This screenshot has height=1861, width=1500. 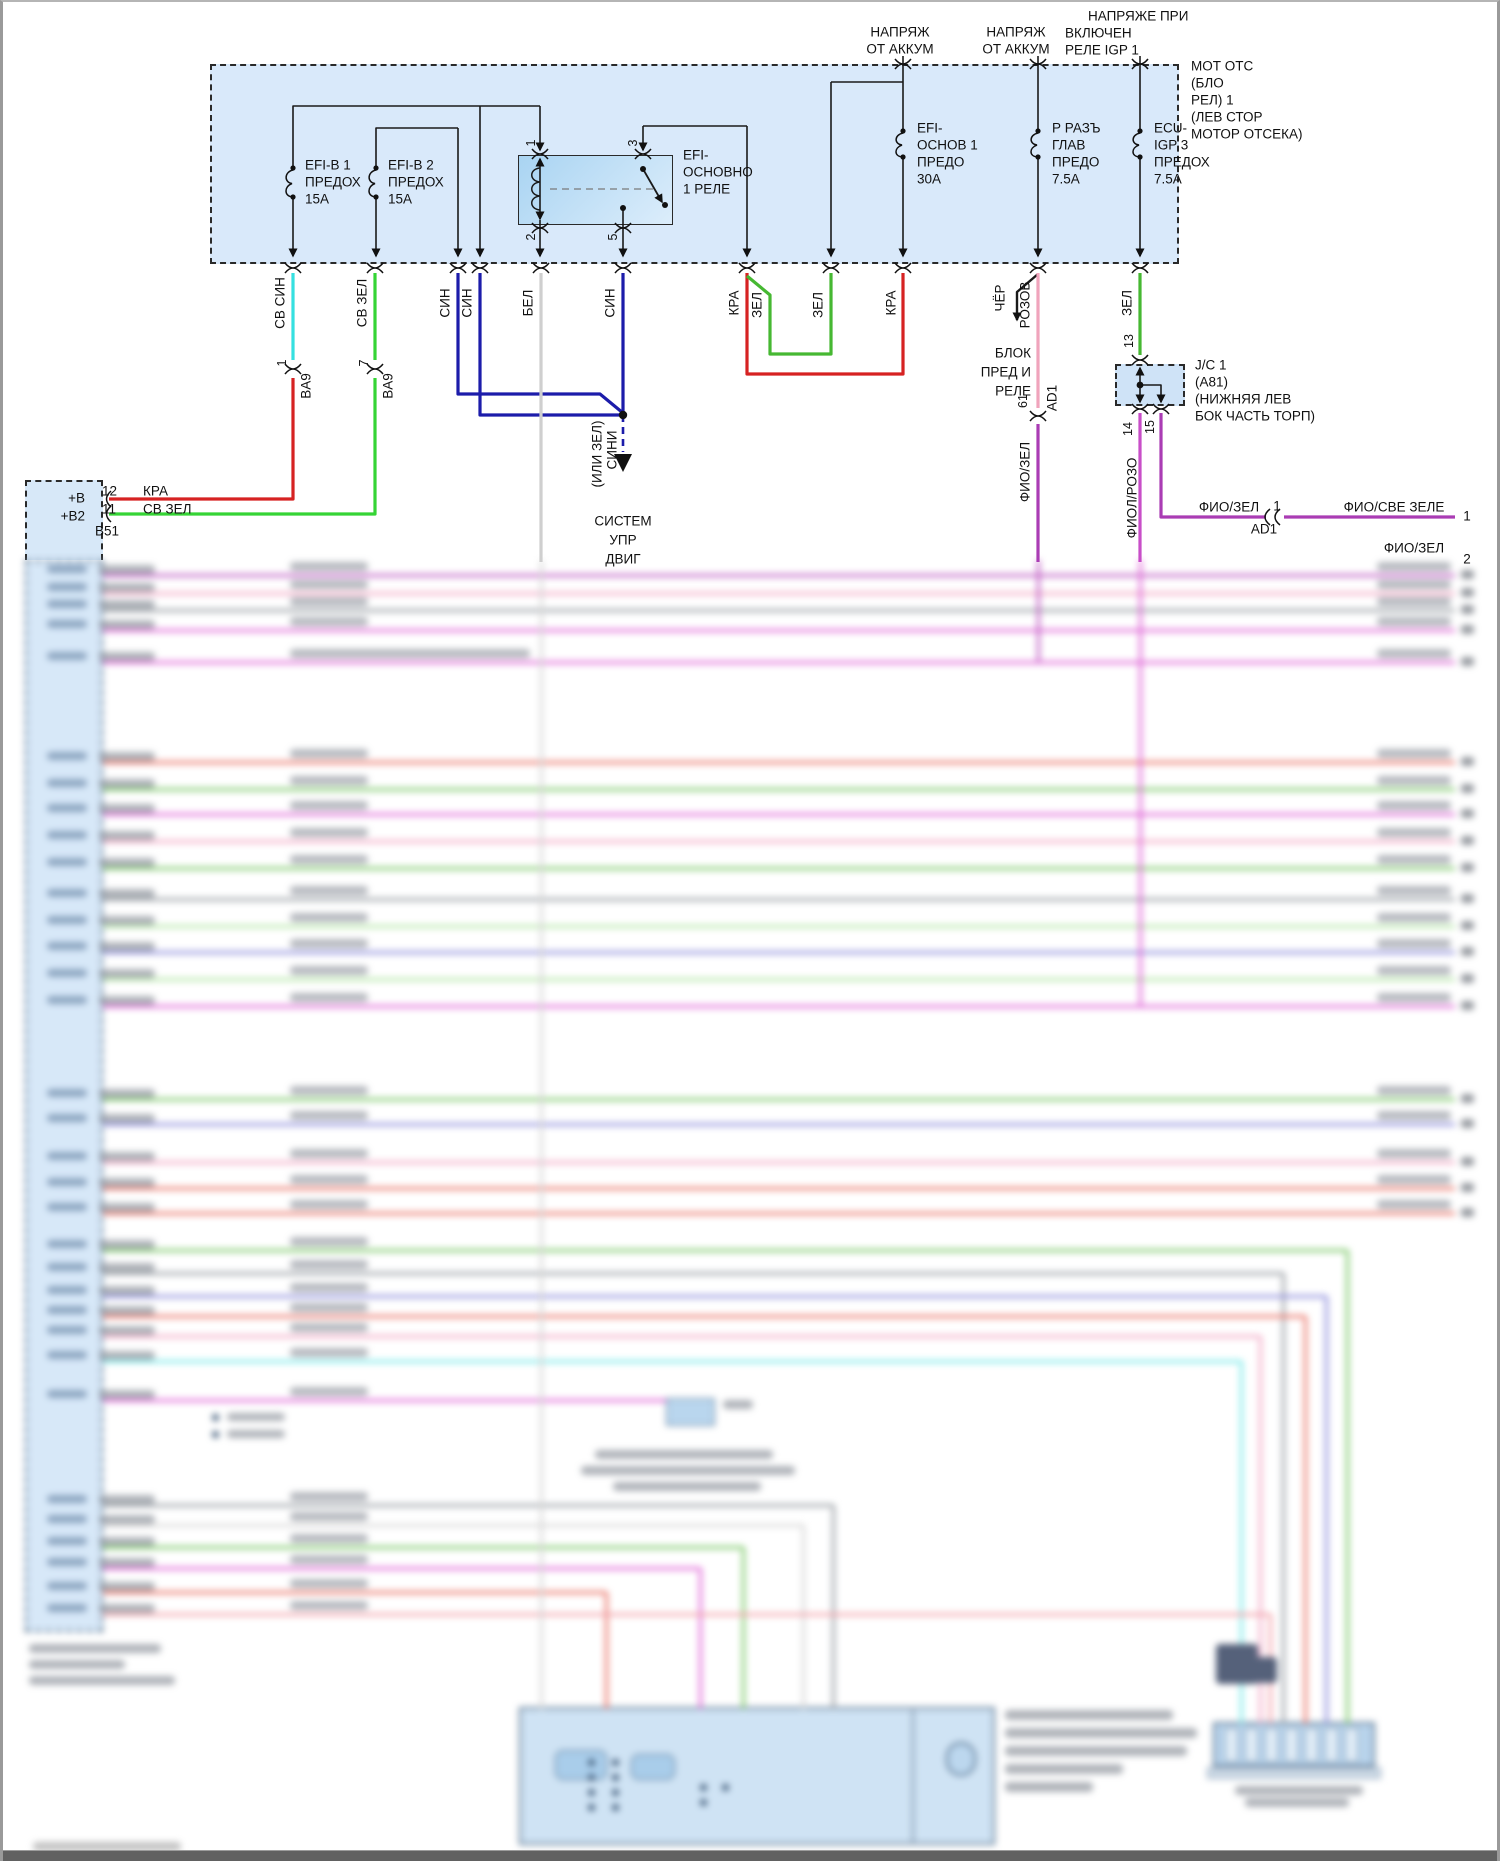 I want to click on diagram-label: СВ ЗЕЛ, so click(x=167, y=509).